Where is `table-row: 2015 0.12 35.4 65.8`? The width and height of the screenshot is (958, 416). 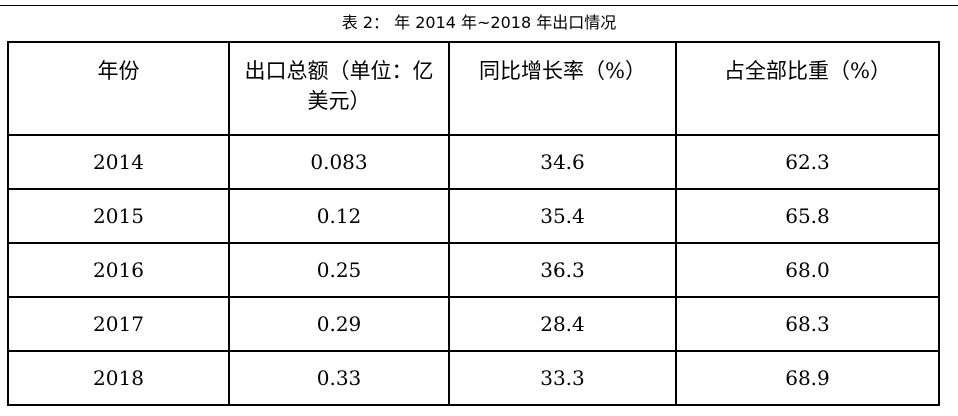
table-row: 2015 0.12 35.4 65.8 is located at coordinates (473, 216).